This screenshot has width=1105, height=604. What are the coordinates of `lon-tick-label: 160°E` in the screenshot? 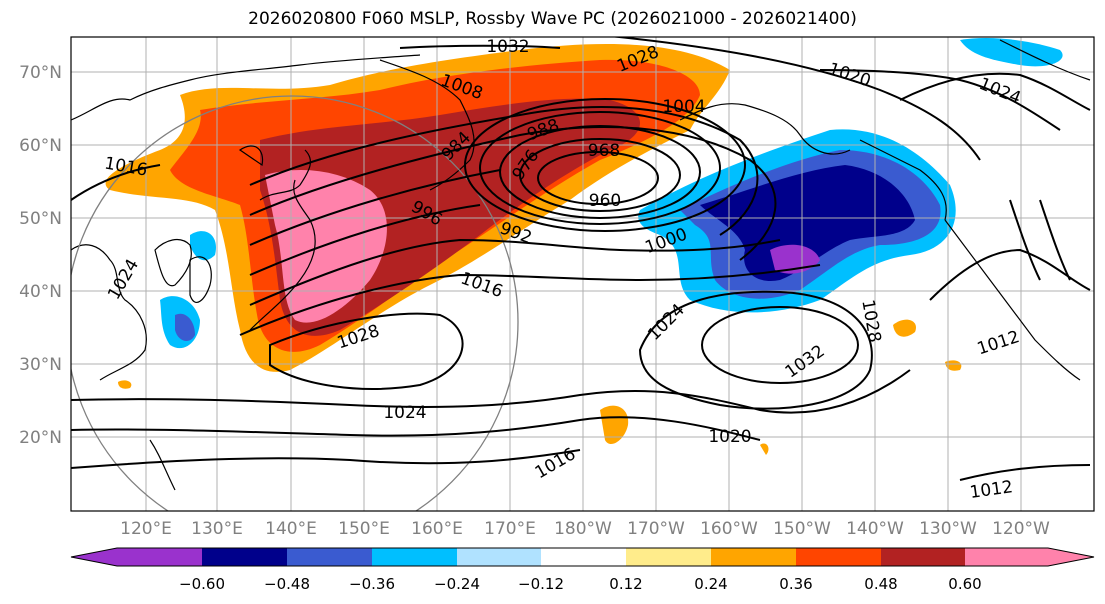 It's located at (437, 529).